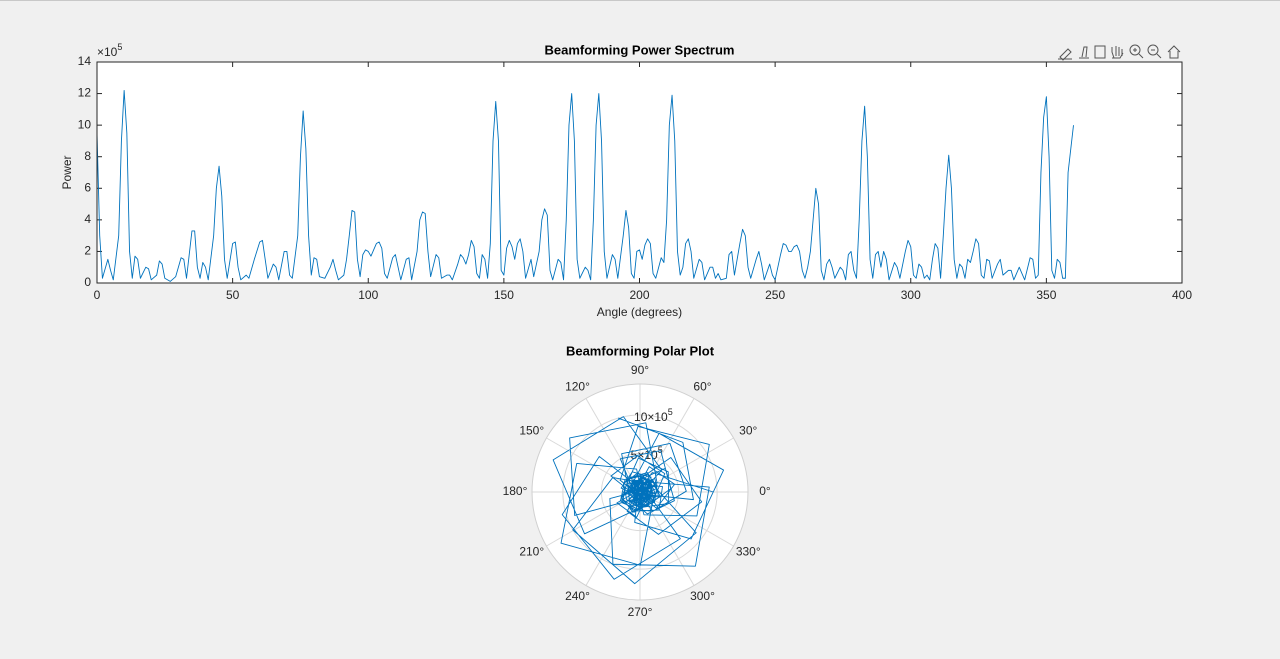  Describe the element at coordinates (233, 295) in the screenshot. I see `x-tick-label: 50` at that location.